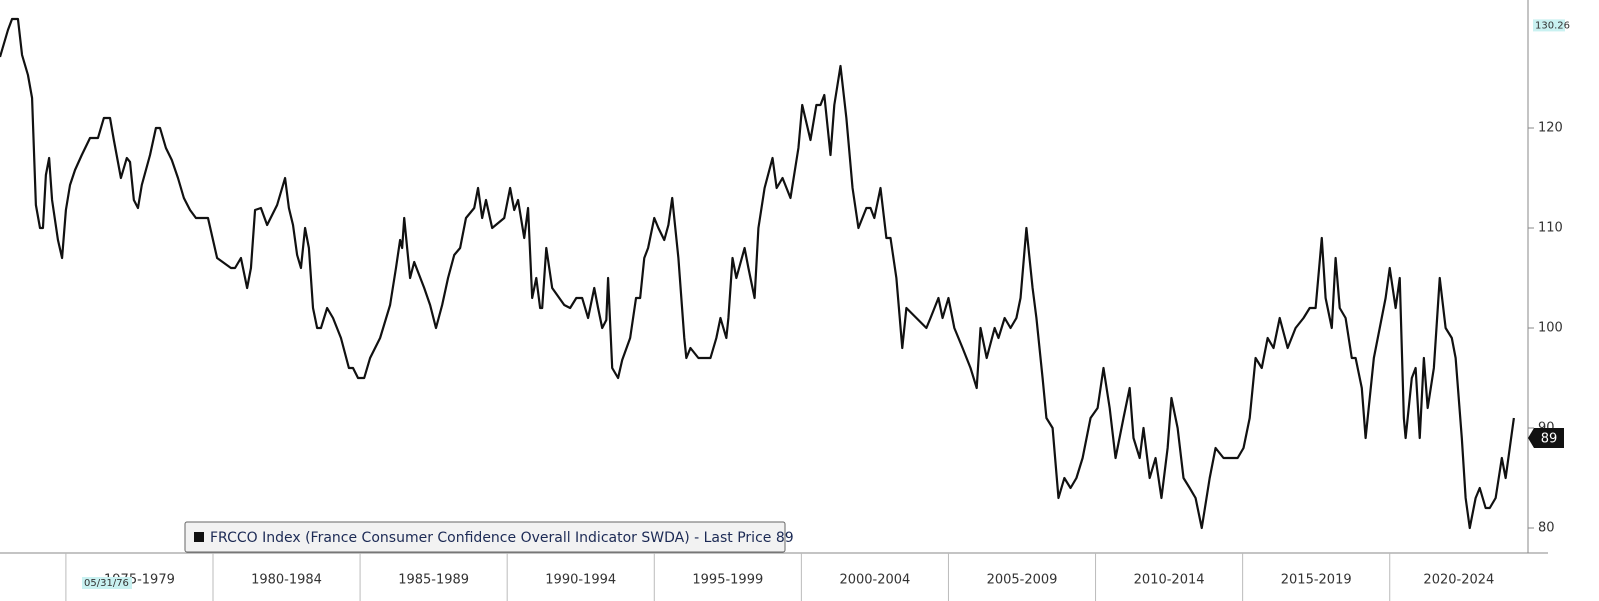 Image resolution: width=1599 pixels, height=601 pixels. What do you see at coordinates (1550, 228) in the screenshot?
I see `y-tick-label: 110` at bounding box center [1550, 228].